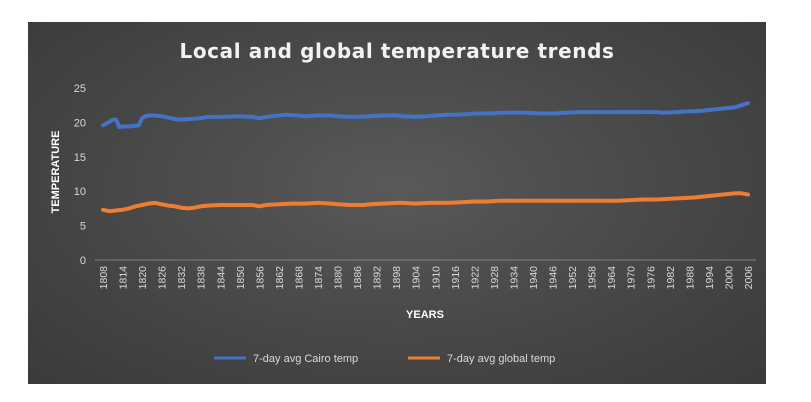 This screenshot has width=811, height=402. Describe the element at coordinates (554, 278) in the screenshot. I see `x-tick-label: 1946` at that location.